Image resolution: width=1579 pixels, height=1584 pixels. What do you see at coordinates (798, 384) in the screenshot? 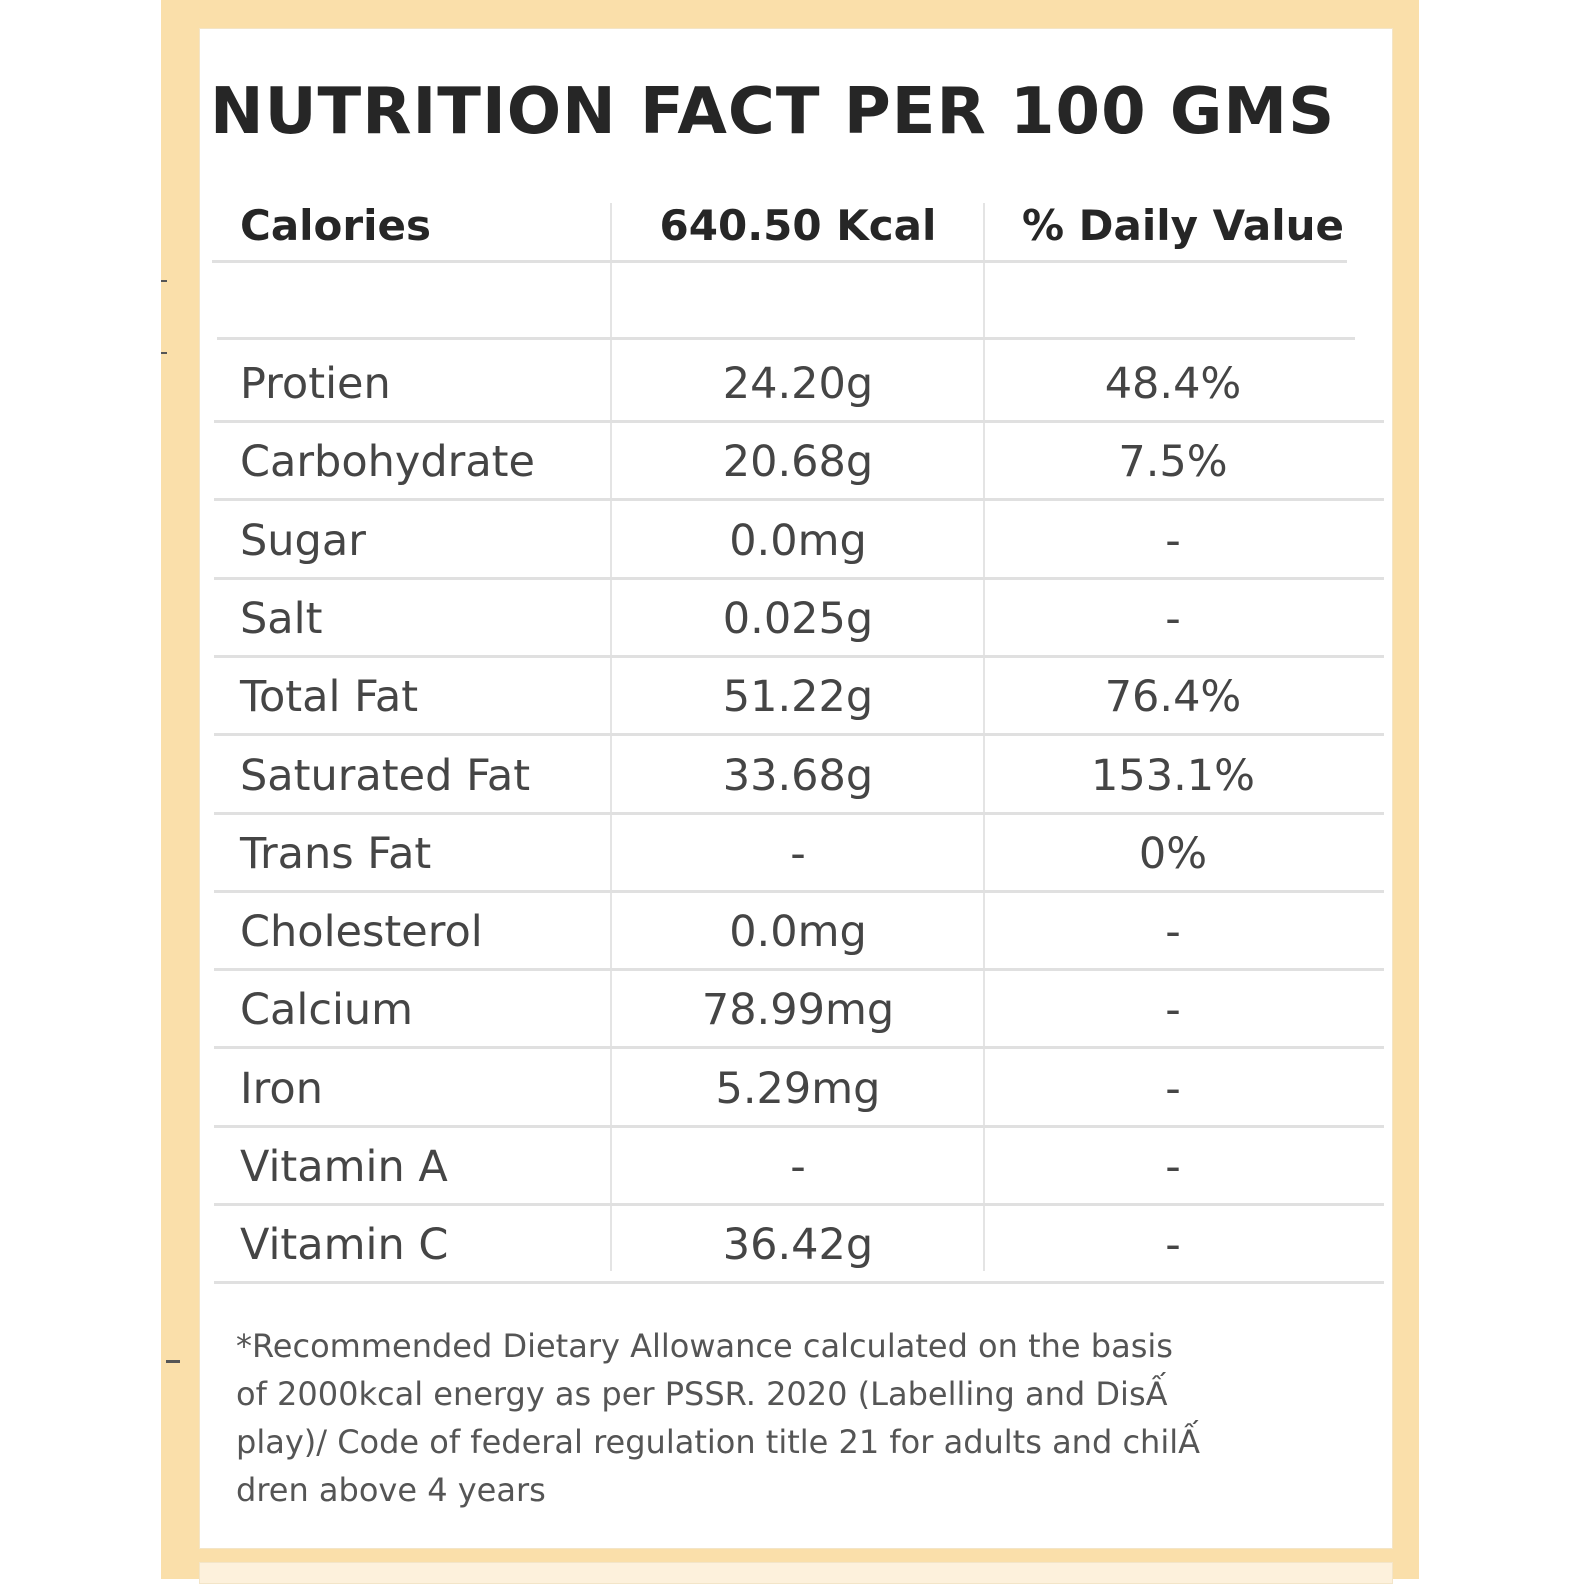
I see `nutrient-amount: 24.20g` at bounding box center [798, 384].